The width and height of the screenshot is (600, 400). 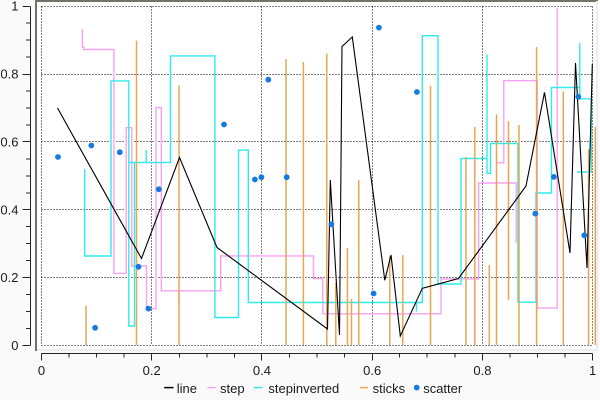 I want to click on svg-text: sticks, so click(x=389, y=388).